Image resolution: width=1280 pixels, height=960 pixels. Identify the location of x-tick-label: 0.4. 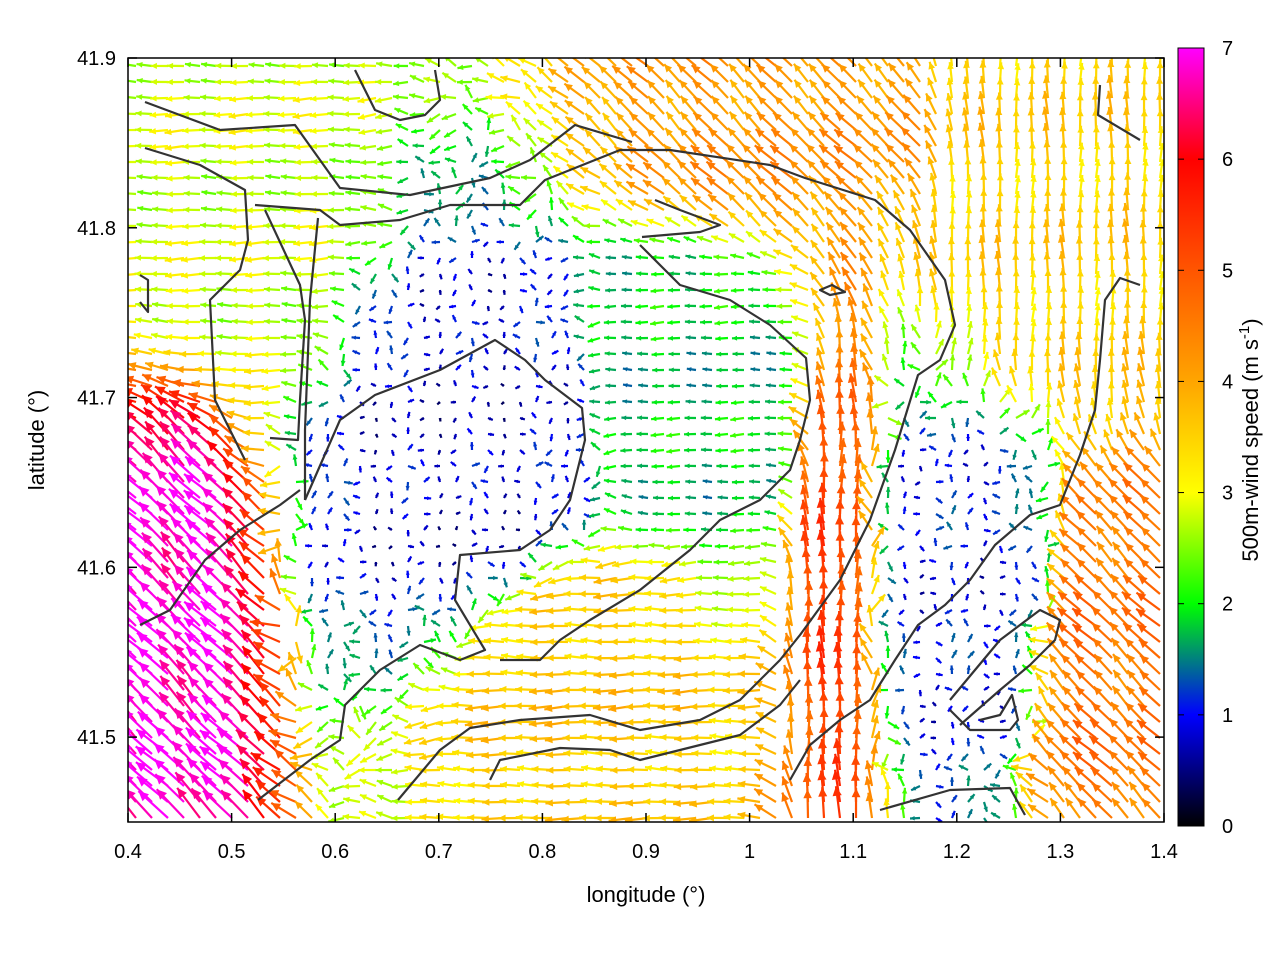
(128, 852).